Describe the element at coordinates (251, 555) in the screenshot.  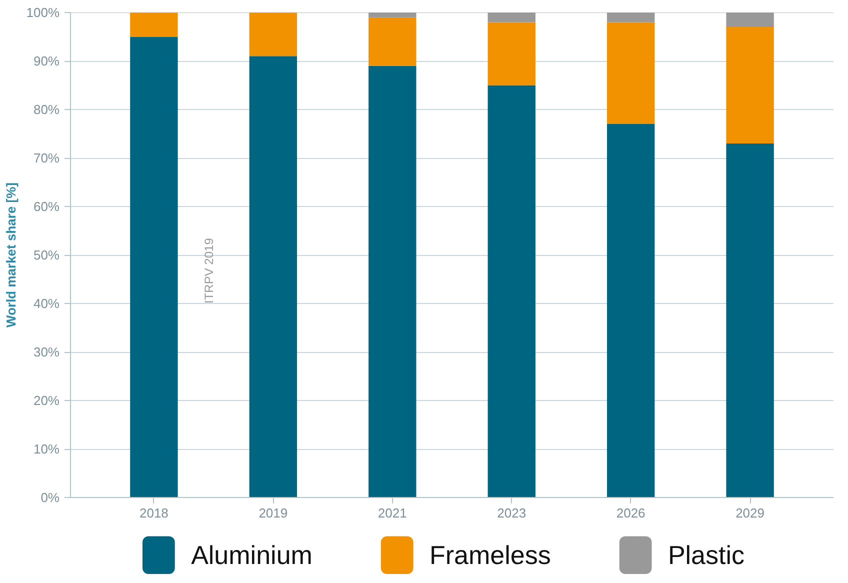
I see `legend-label: Aluminium` at that location.